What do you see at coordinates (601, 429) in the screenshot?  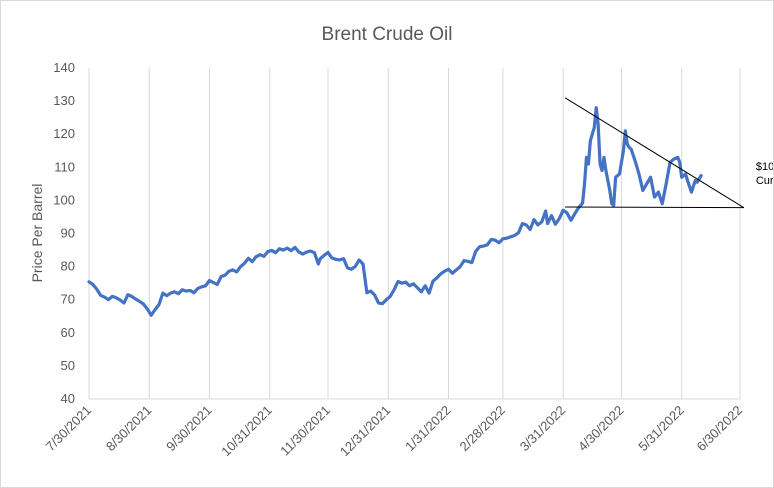 I see `x-tick-label: 4/30/2022` at bounding box center [601, 429].